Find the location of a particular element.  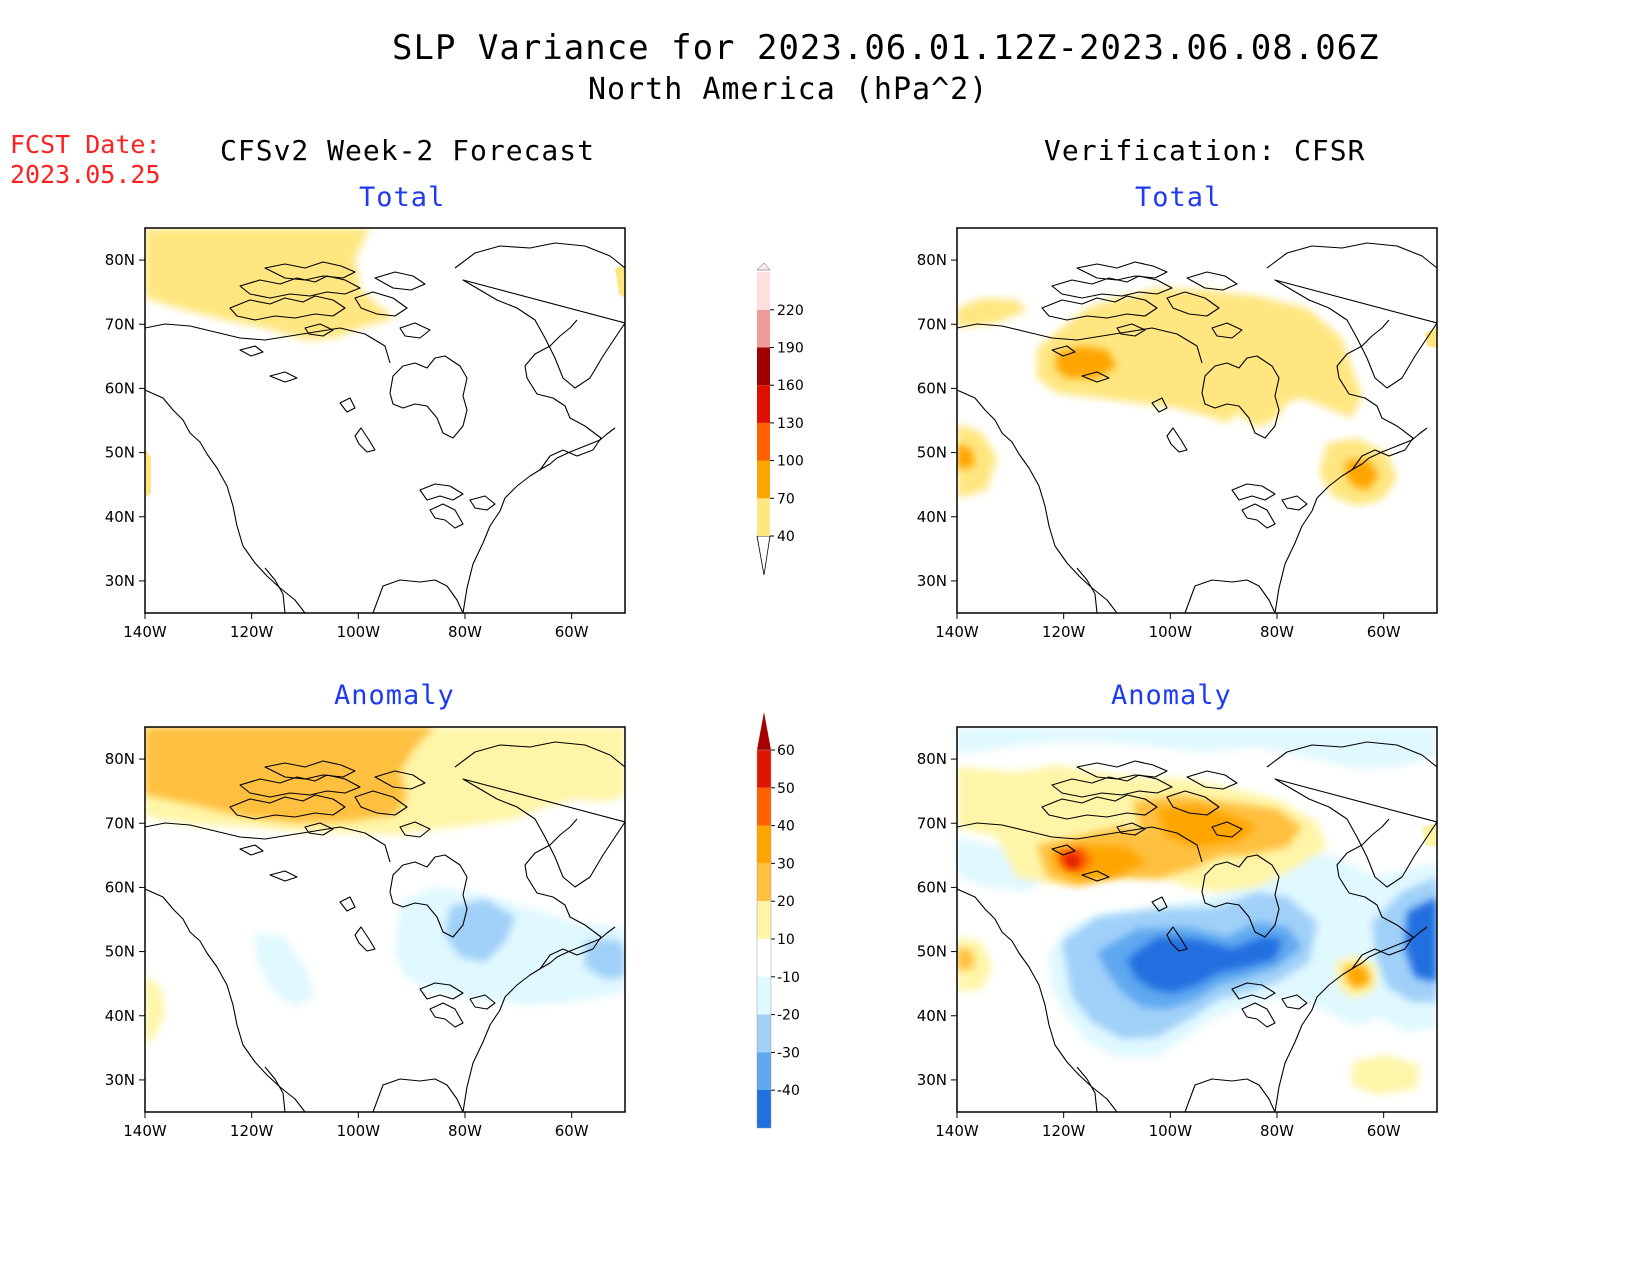

colorbar-total-label: 160 is located at coordinates (790, 386).